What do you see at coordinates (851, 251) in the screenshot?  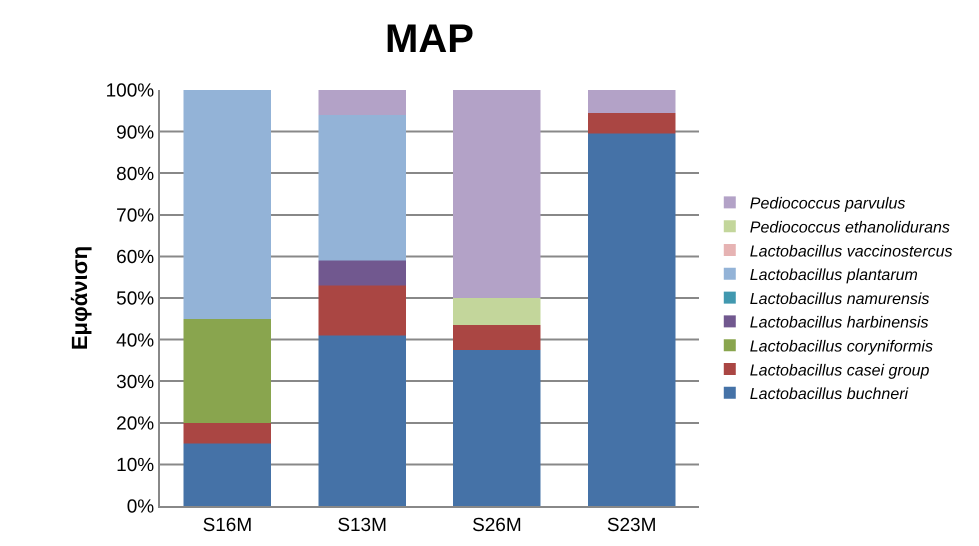 I see `legend-label: Lactobacillus vaccinostercus` at bounding box center [851, 251].